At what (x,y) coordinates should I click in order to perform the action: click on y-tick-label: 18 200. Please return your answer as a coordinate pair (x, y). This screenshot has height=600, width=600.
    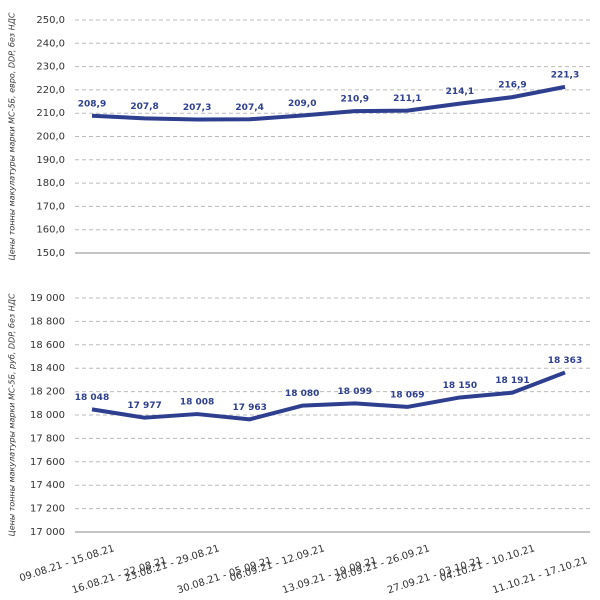
    Looking at the image, I should click on (47, 392).